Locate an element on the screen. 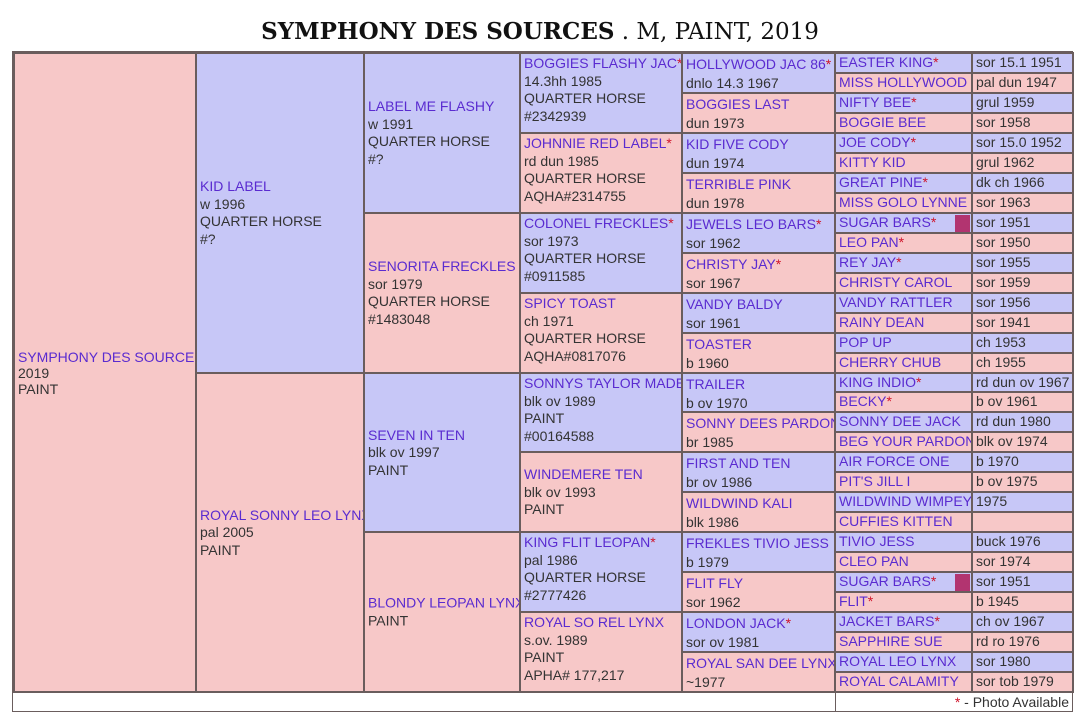 The height and width of the screenshot is (712, 1080). horse-name-link: JOE CODY* is located at coordinates (878, 142).